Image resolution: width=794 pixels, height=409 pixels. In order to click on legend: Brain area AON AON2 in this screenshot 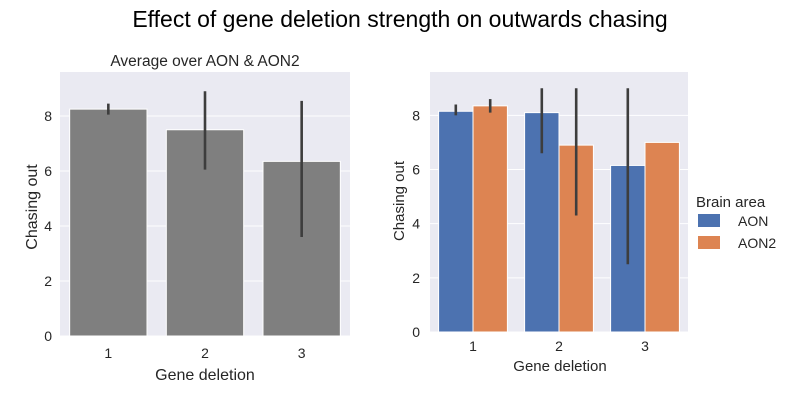, I will do `click(736, 222)`.